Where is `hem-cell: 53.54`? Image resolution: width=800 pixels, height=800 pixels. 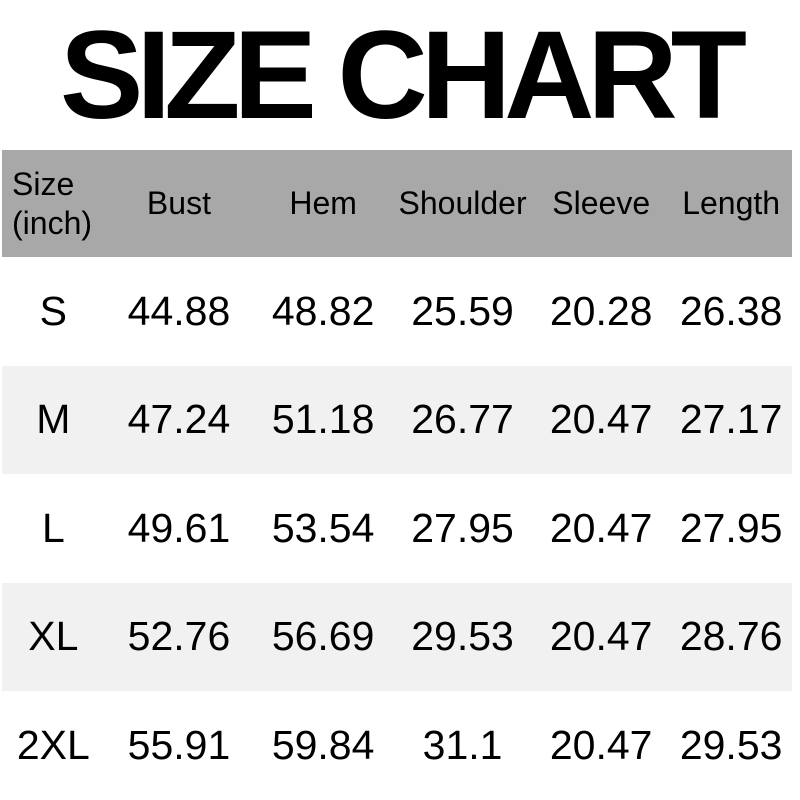 hem-cell: 53.54 is located at coordinates (323, 527).